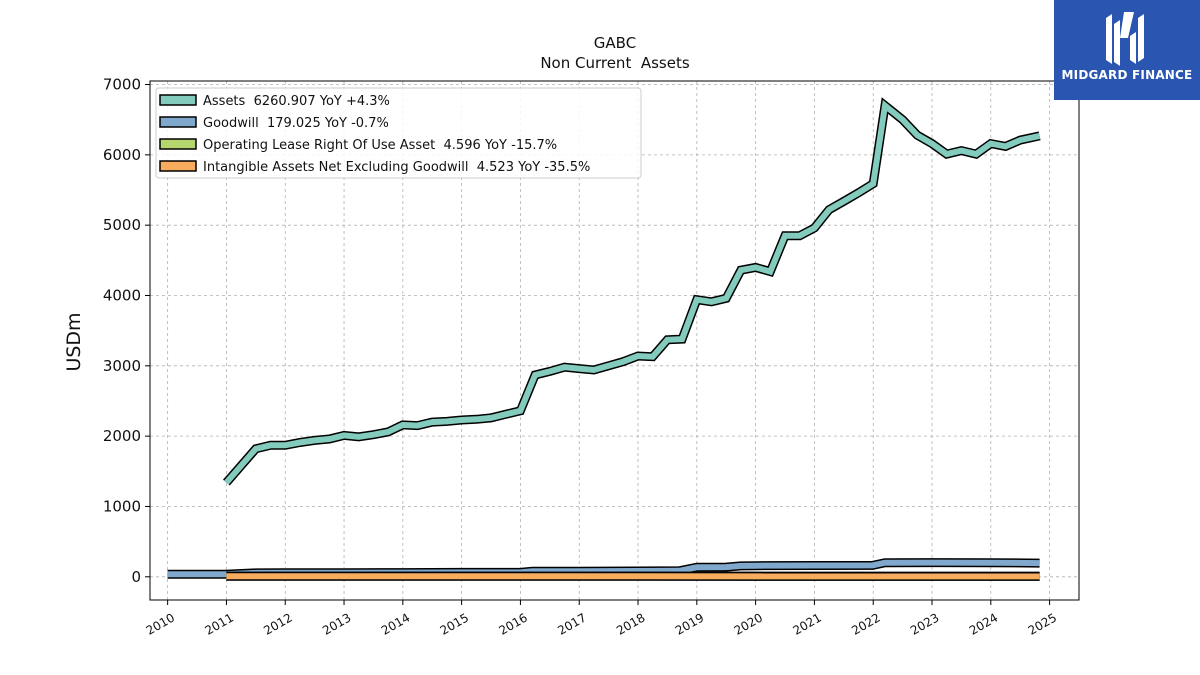  What do you see at coordinates (865, 623) in the screenshot?
I see `x-tick-label: 2022` at bounding box center [865, 623].